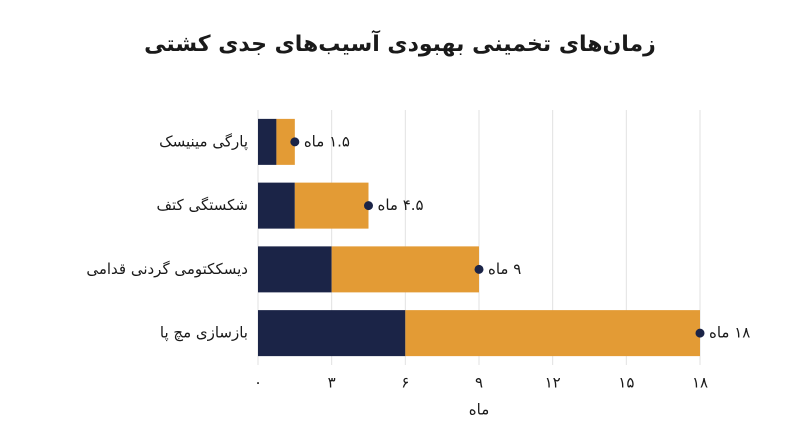 This screenshot has width=800, height=447. What do you see at coordinates (401, 205) in the screenshot?
I see `value-label: ۴.۵ ماه` at bounding box center [401, 205].